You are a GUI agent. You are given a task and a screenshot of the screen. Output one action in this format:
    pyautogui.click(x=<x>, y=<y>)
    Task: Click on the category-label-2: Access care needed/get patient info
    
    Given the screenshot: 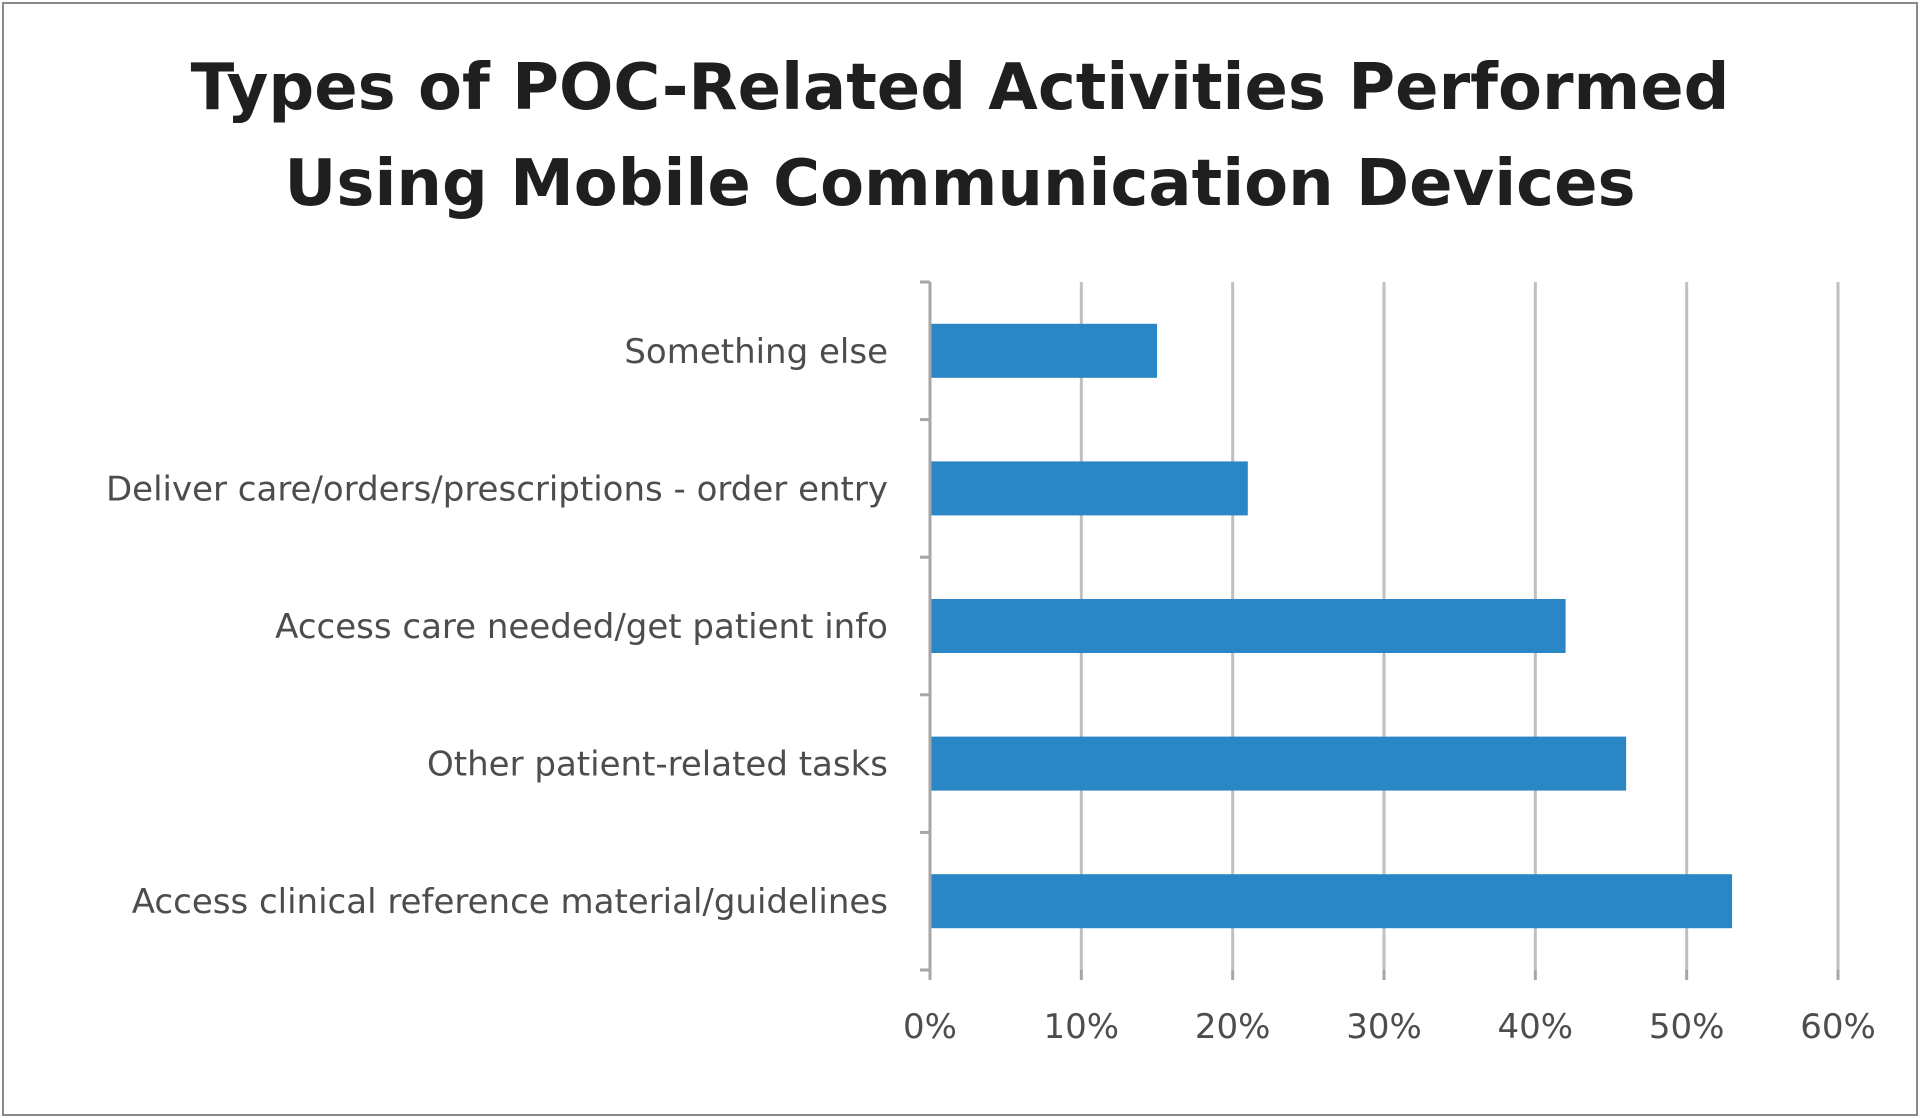 What is the action you would take?
    pyautogui.click(x=581, y=627)
    